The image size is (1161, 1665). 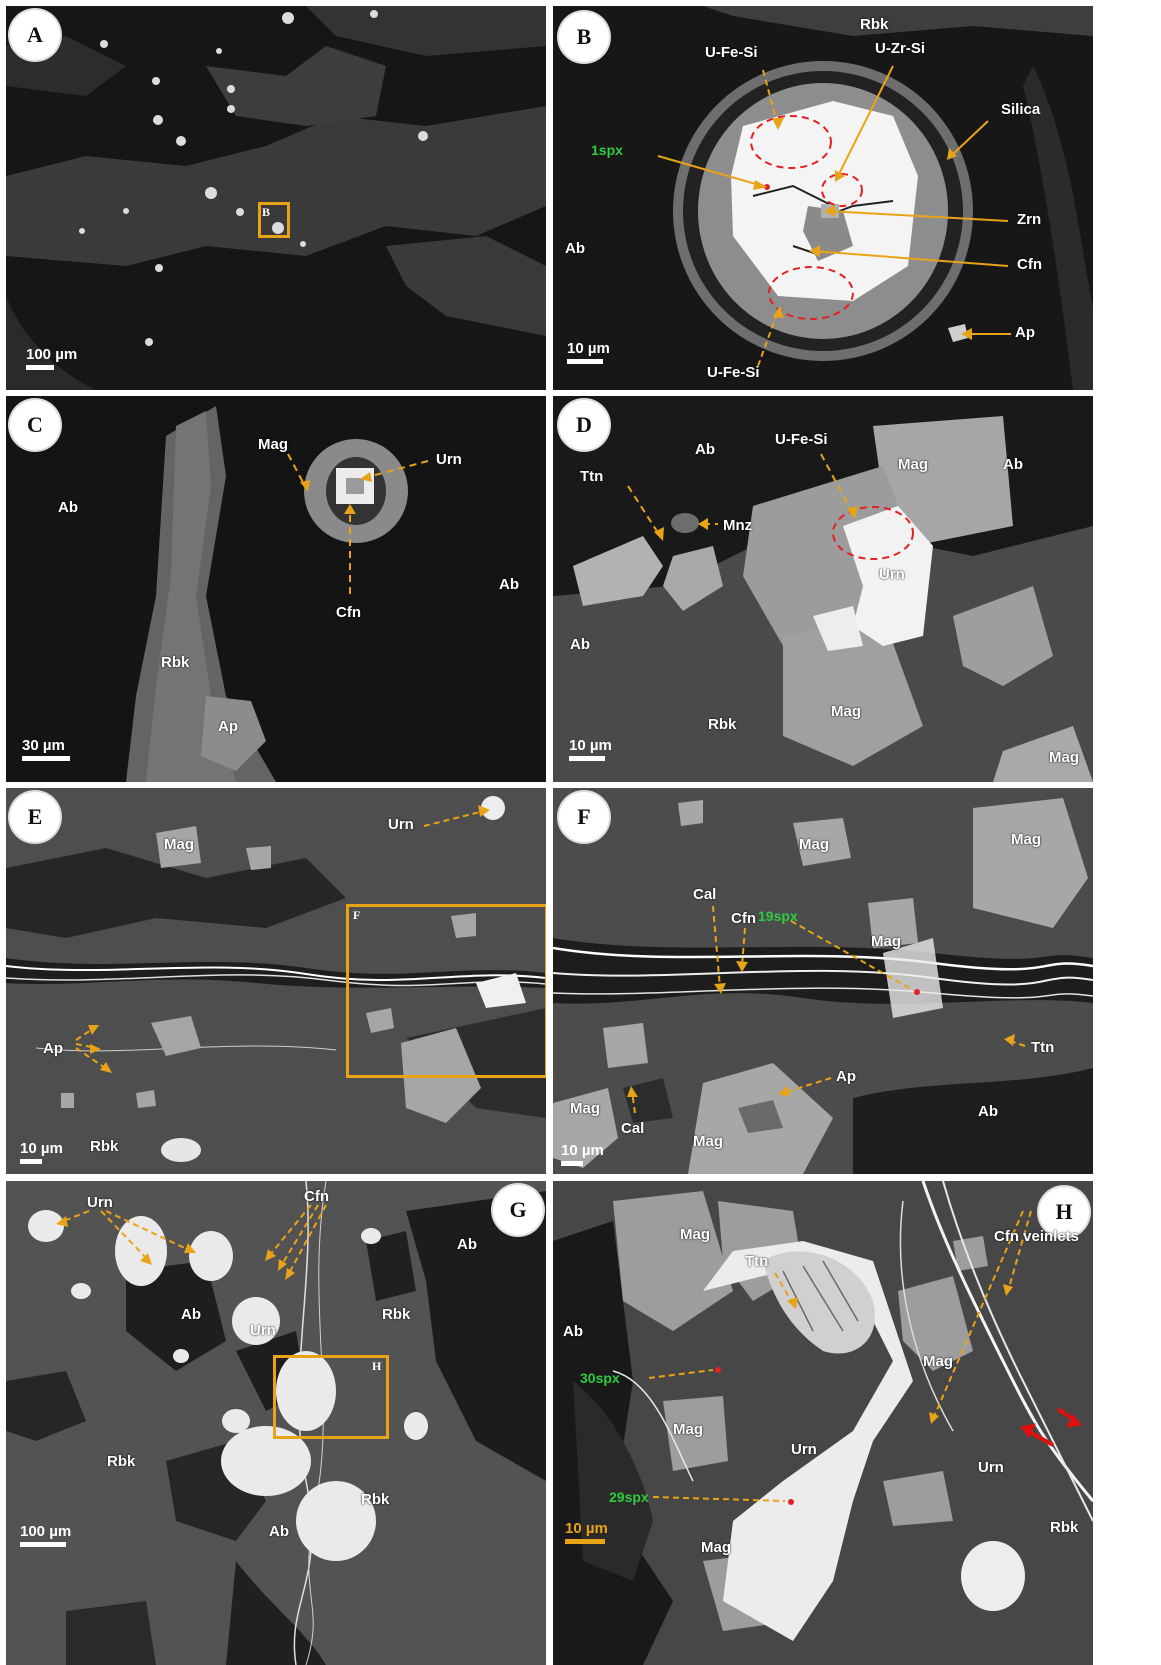 I want to click on panel-e-image, so click(x=276, y=981).